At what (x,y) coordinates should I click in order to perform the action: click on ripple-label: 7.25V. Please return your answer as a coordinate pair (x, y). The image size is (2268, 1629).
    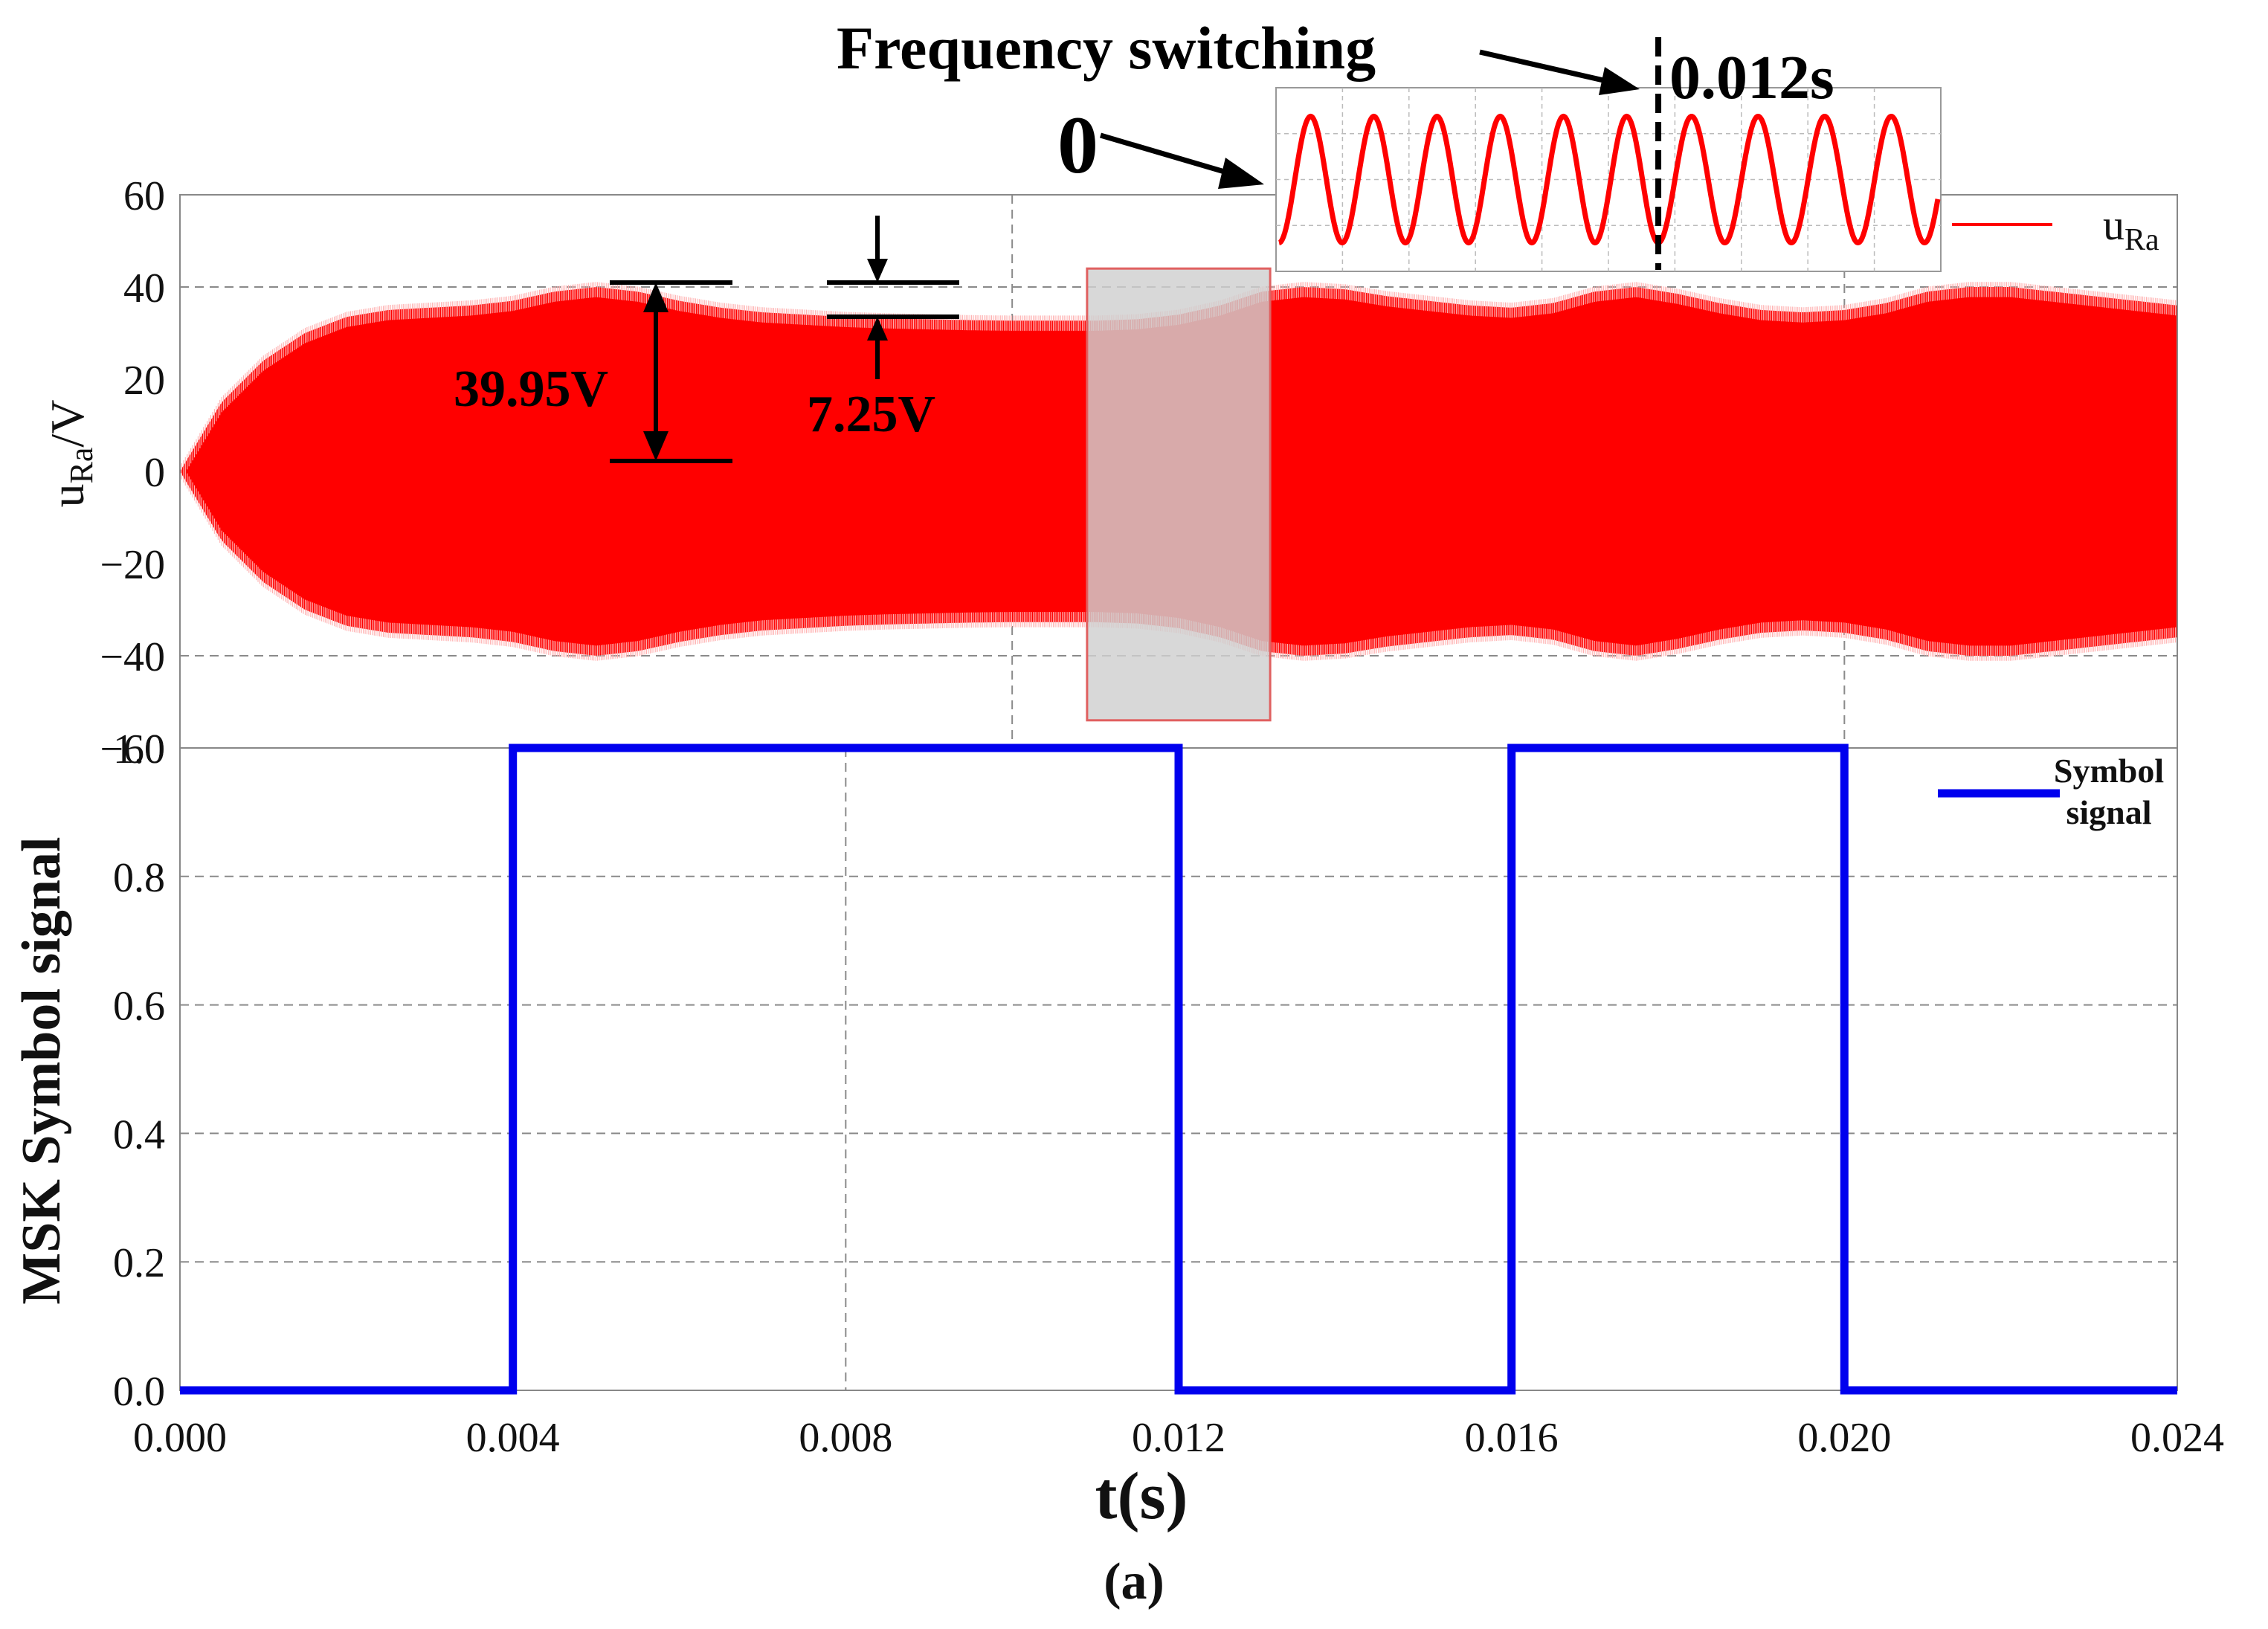
    Looking at the image, I should click on (871, 414).